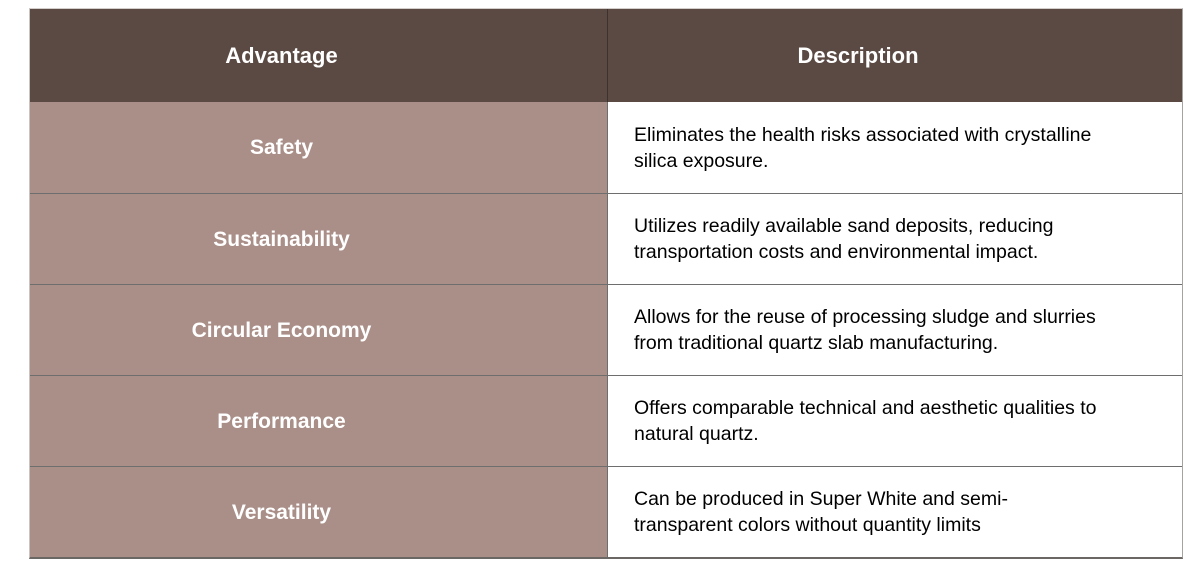  Describe the element at coordinates (281, 512) in the screenshot. I see `advantage-label: Versatility` at that location.